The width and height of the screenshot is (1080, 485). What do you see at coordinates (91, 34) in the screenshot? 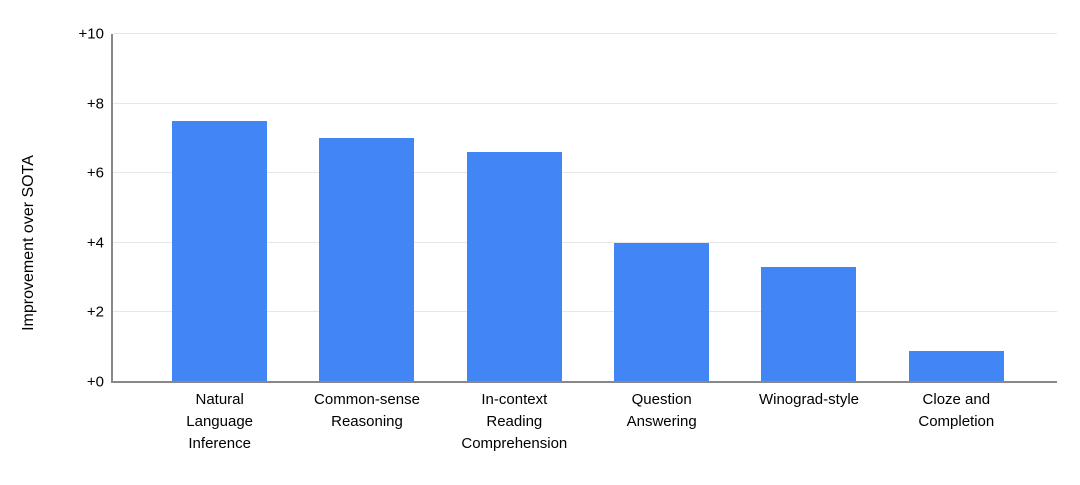
I see `y-tick-label: +10` at bounding box center [91, 34].